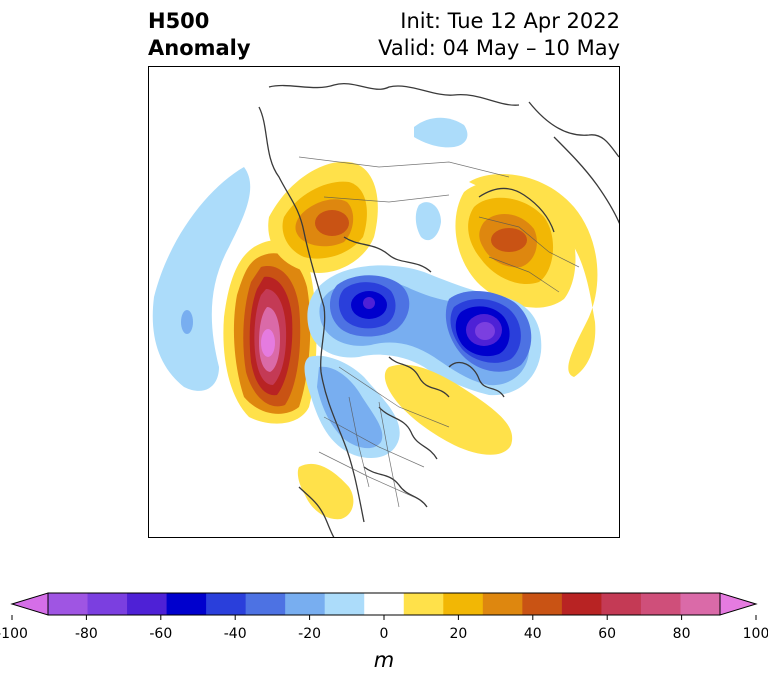 Image resolution: width=768 pixels, height=684 pixels. What do you see at coordinates (681, 634) in the screenshot?
I see `tick-label: 80` at bounding box center [681, 634].